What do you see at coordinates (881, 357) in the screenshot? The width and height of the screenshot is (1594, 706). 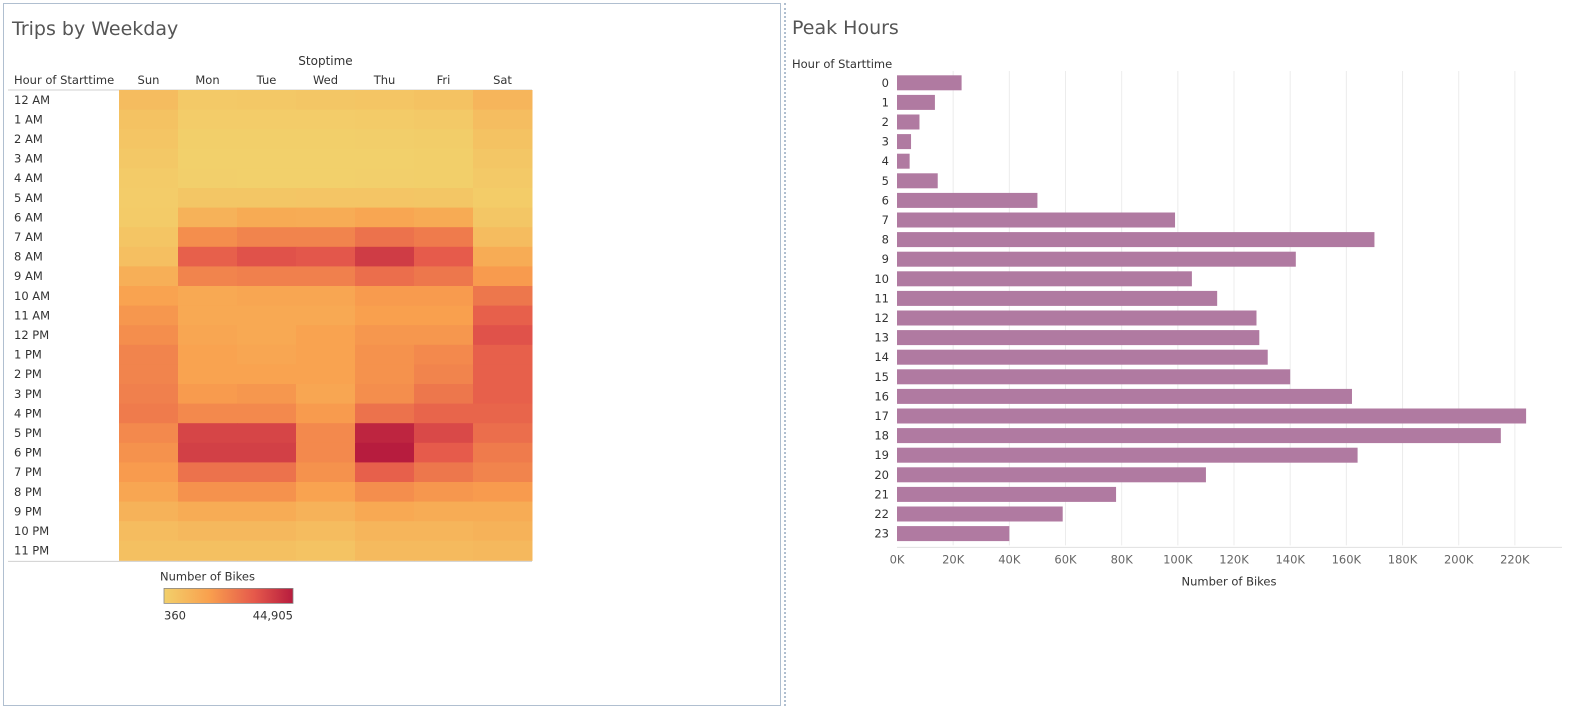 I see `y-tick-label: 14` at bounding box center [881, 357].